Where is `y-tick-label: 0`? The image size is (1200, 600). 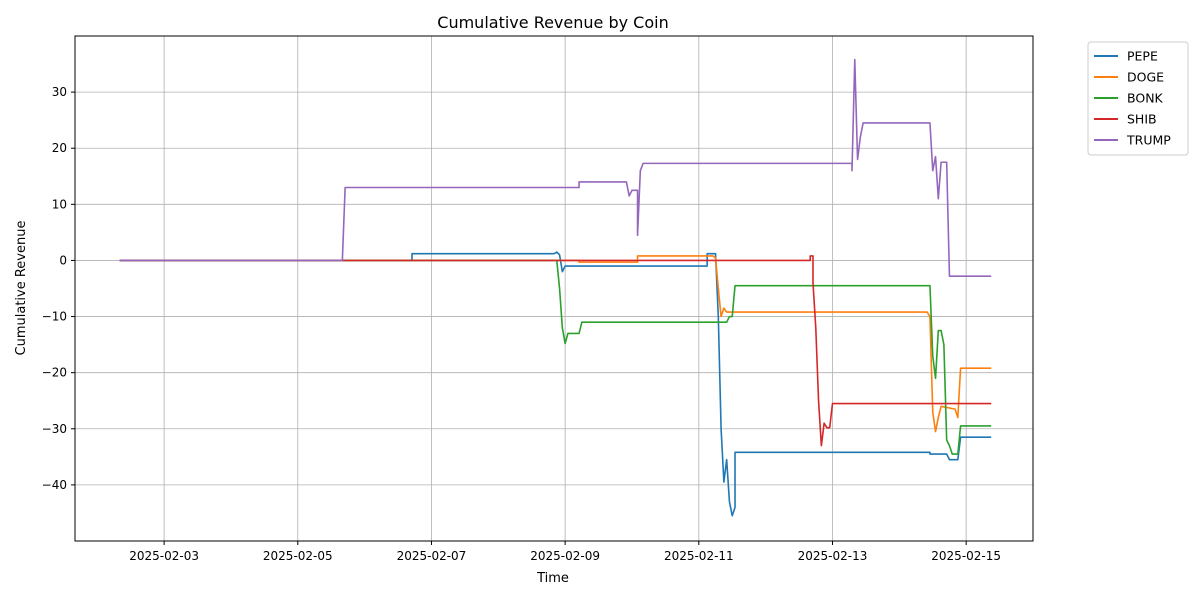 y-tick-label: 0 is located at coordinates (63, 260).